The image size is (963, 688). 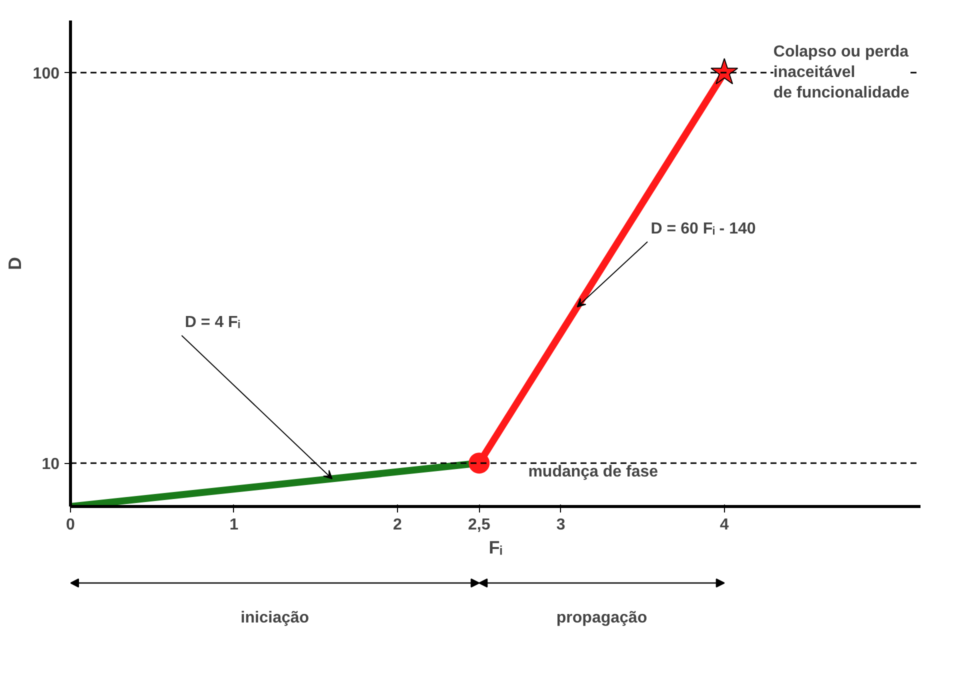 What do you see at coordinates (593, 471) in the screenshot?
I see `annotation: mudança de fase` at bounding box center [593, 471].